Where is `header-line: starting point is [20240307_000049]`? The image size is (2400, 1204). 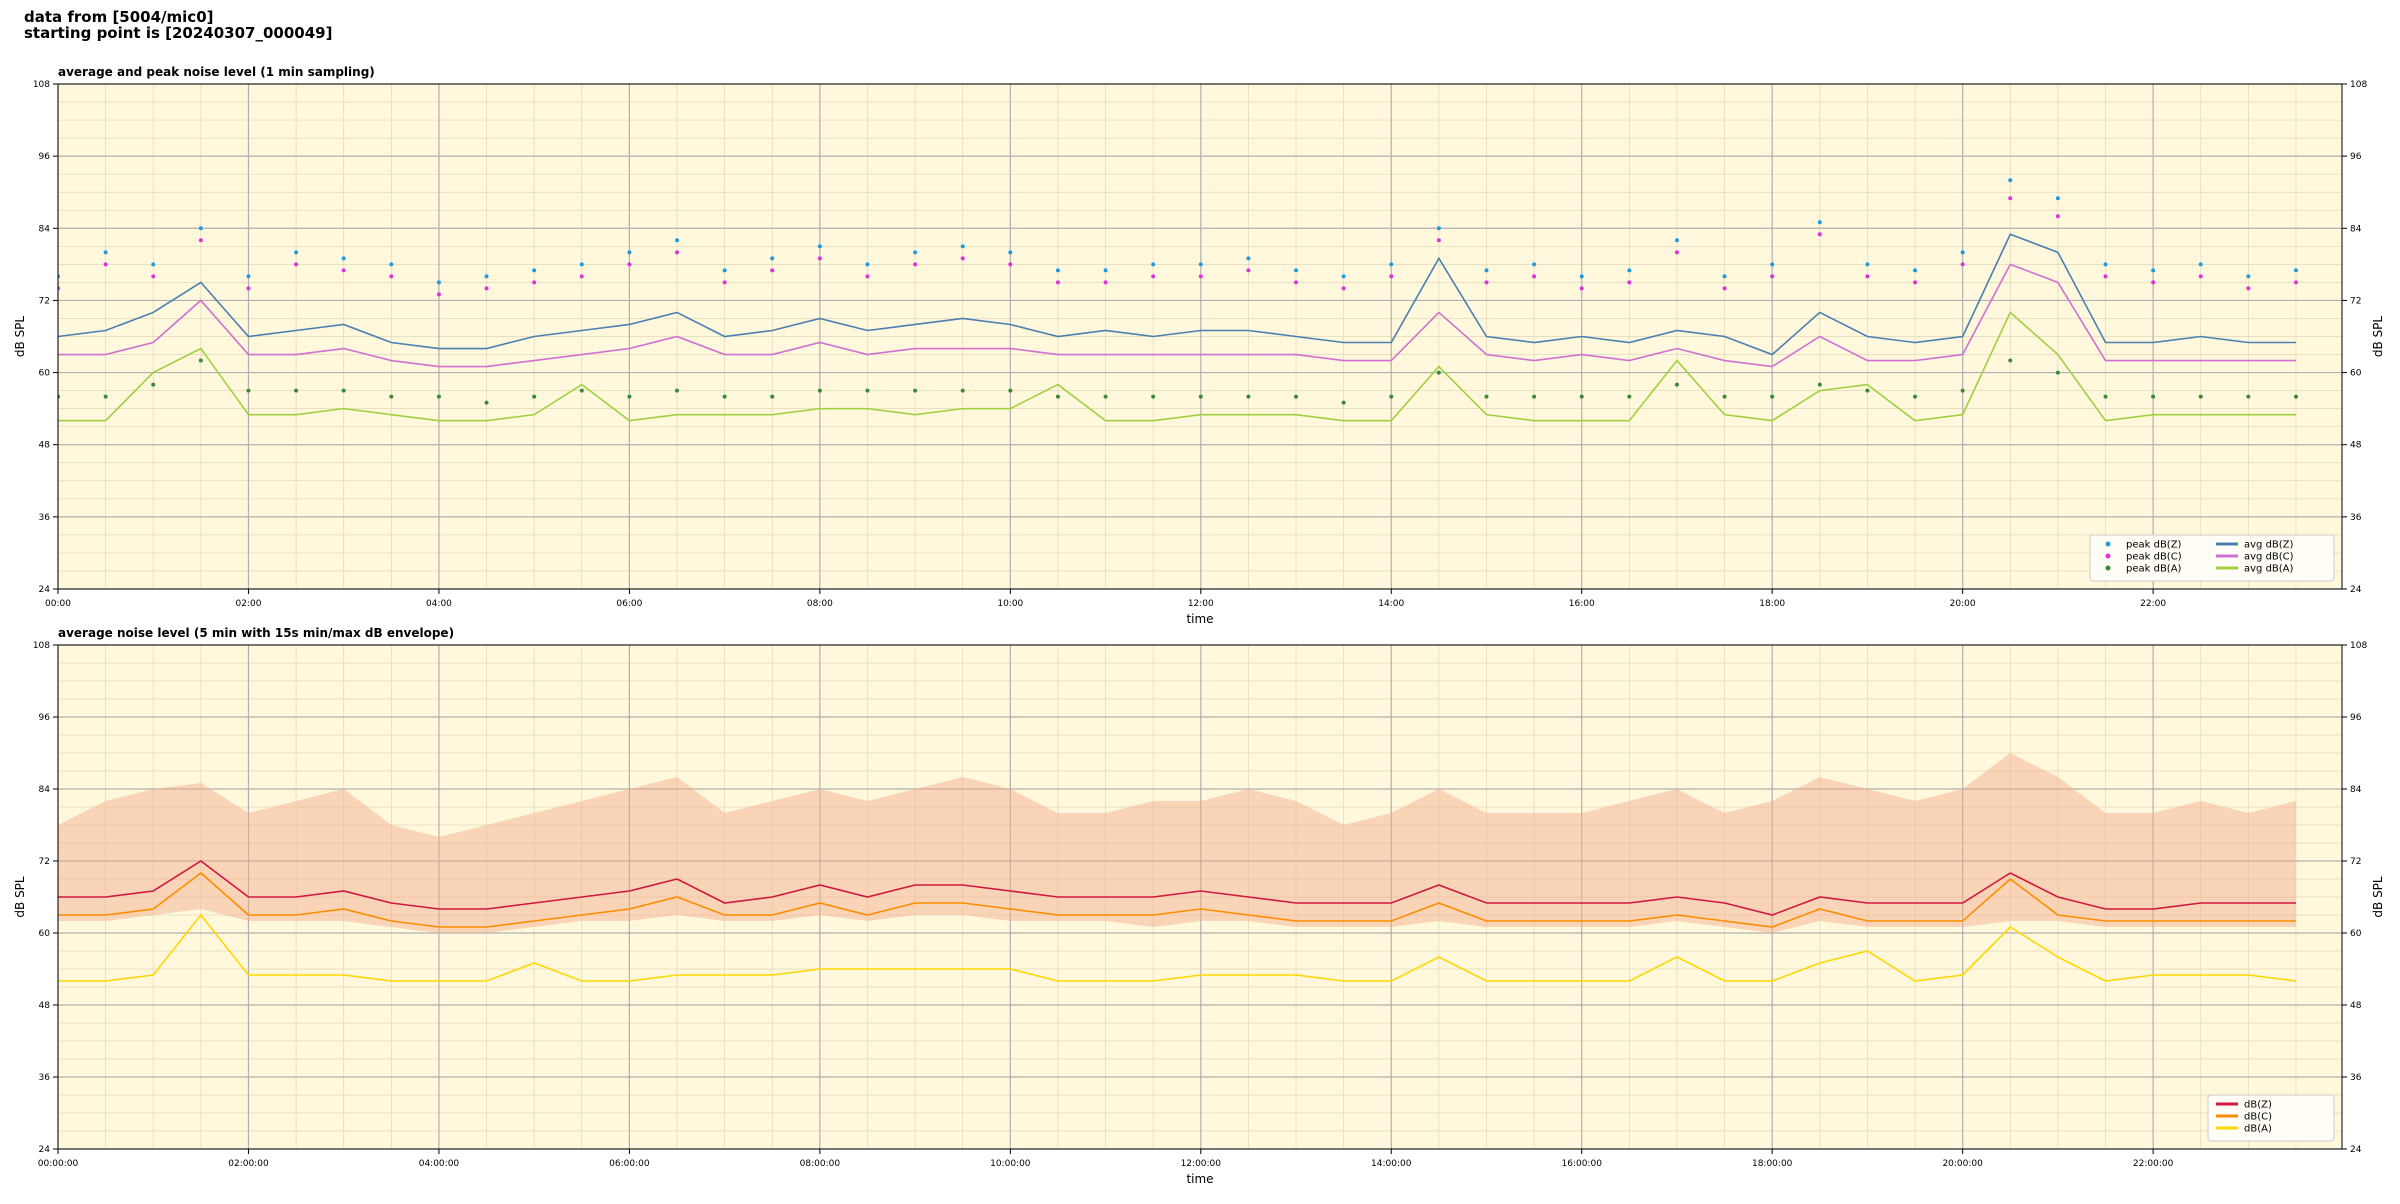 header-line: starting point is [20240307_000049] is located at coordinates (178, 33).